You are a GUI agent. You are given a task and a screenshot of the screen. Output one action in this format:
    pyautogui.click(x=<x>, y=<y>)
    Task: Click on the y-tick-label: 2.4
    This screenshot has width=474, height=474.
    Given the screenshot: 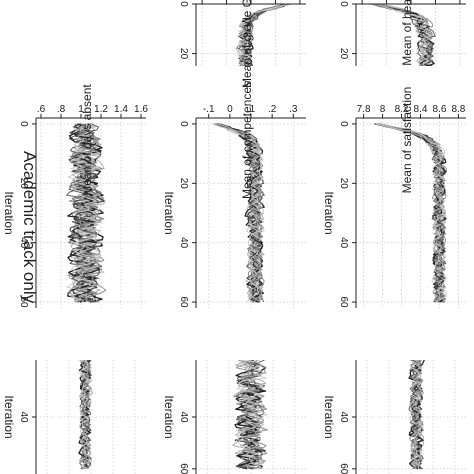 What is the action you would take?
    pyautogui.click(x=227, y=0)
    